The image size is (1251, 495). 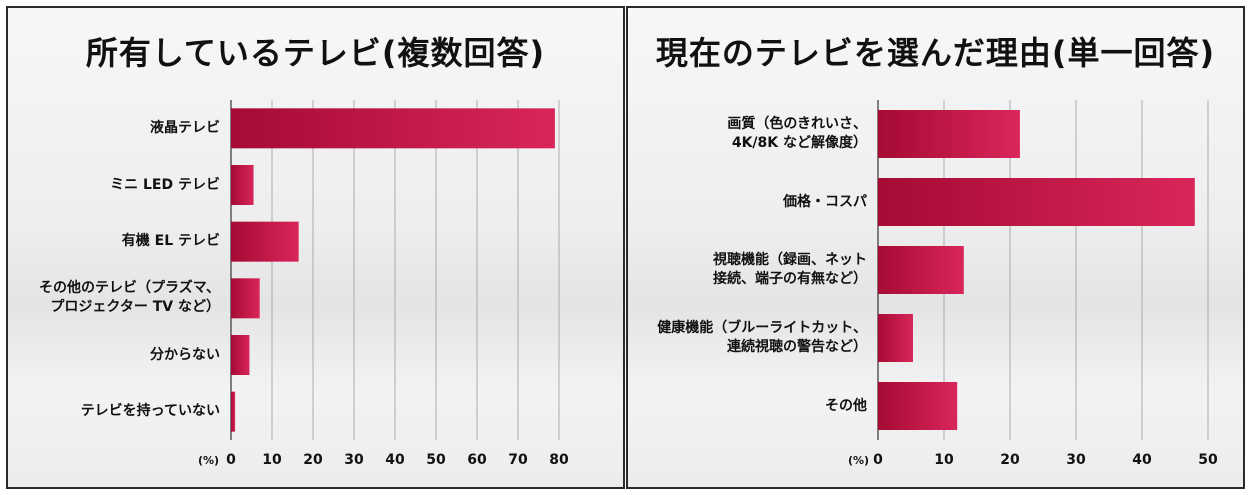 I want to click on chart-title: 現在のテレビを選んだ理由(単一回答), so click(x=935, y=53).